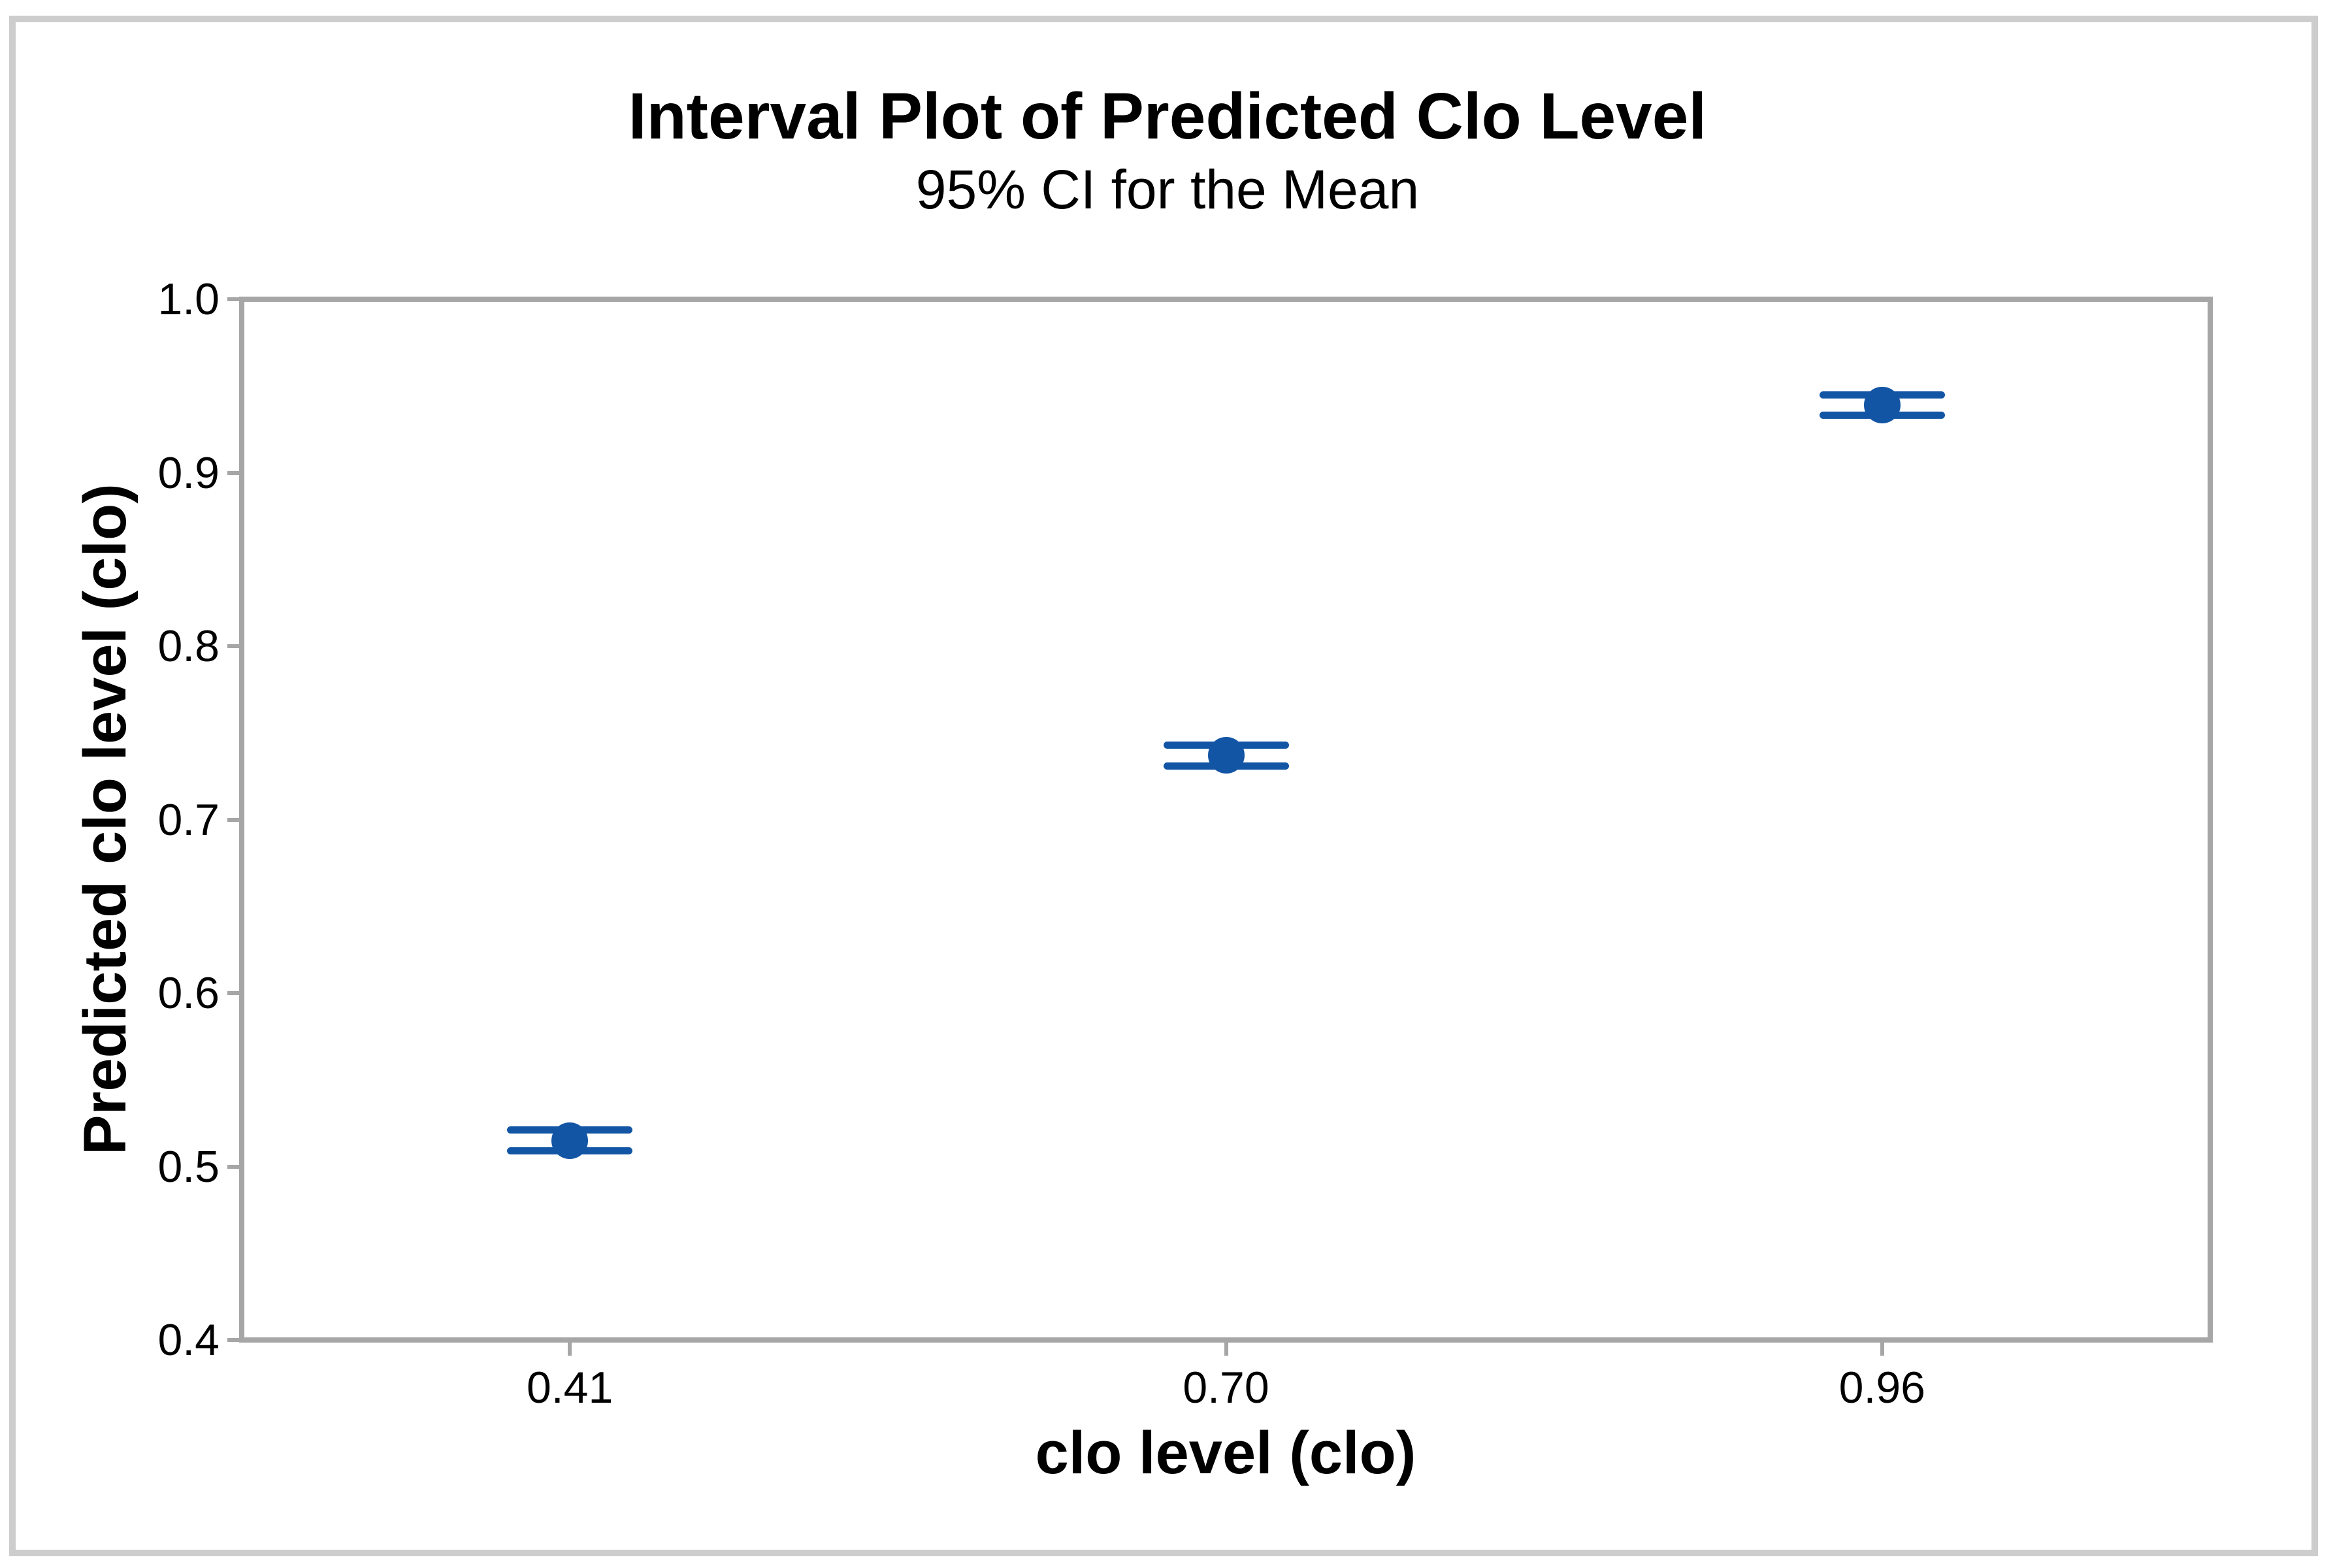 The width and height of the screenshot is (2335, 1568). Describe the element at coordinates (188, 646) in the screenshot. I see `y-tick-label: 0.8` at that location.